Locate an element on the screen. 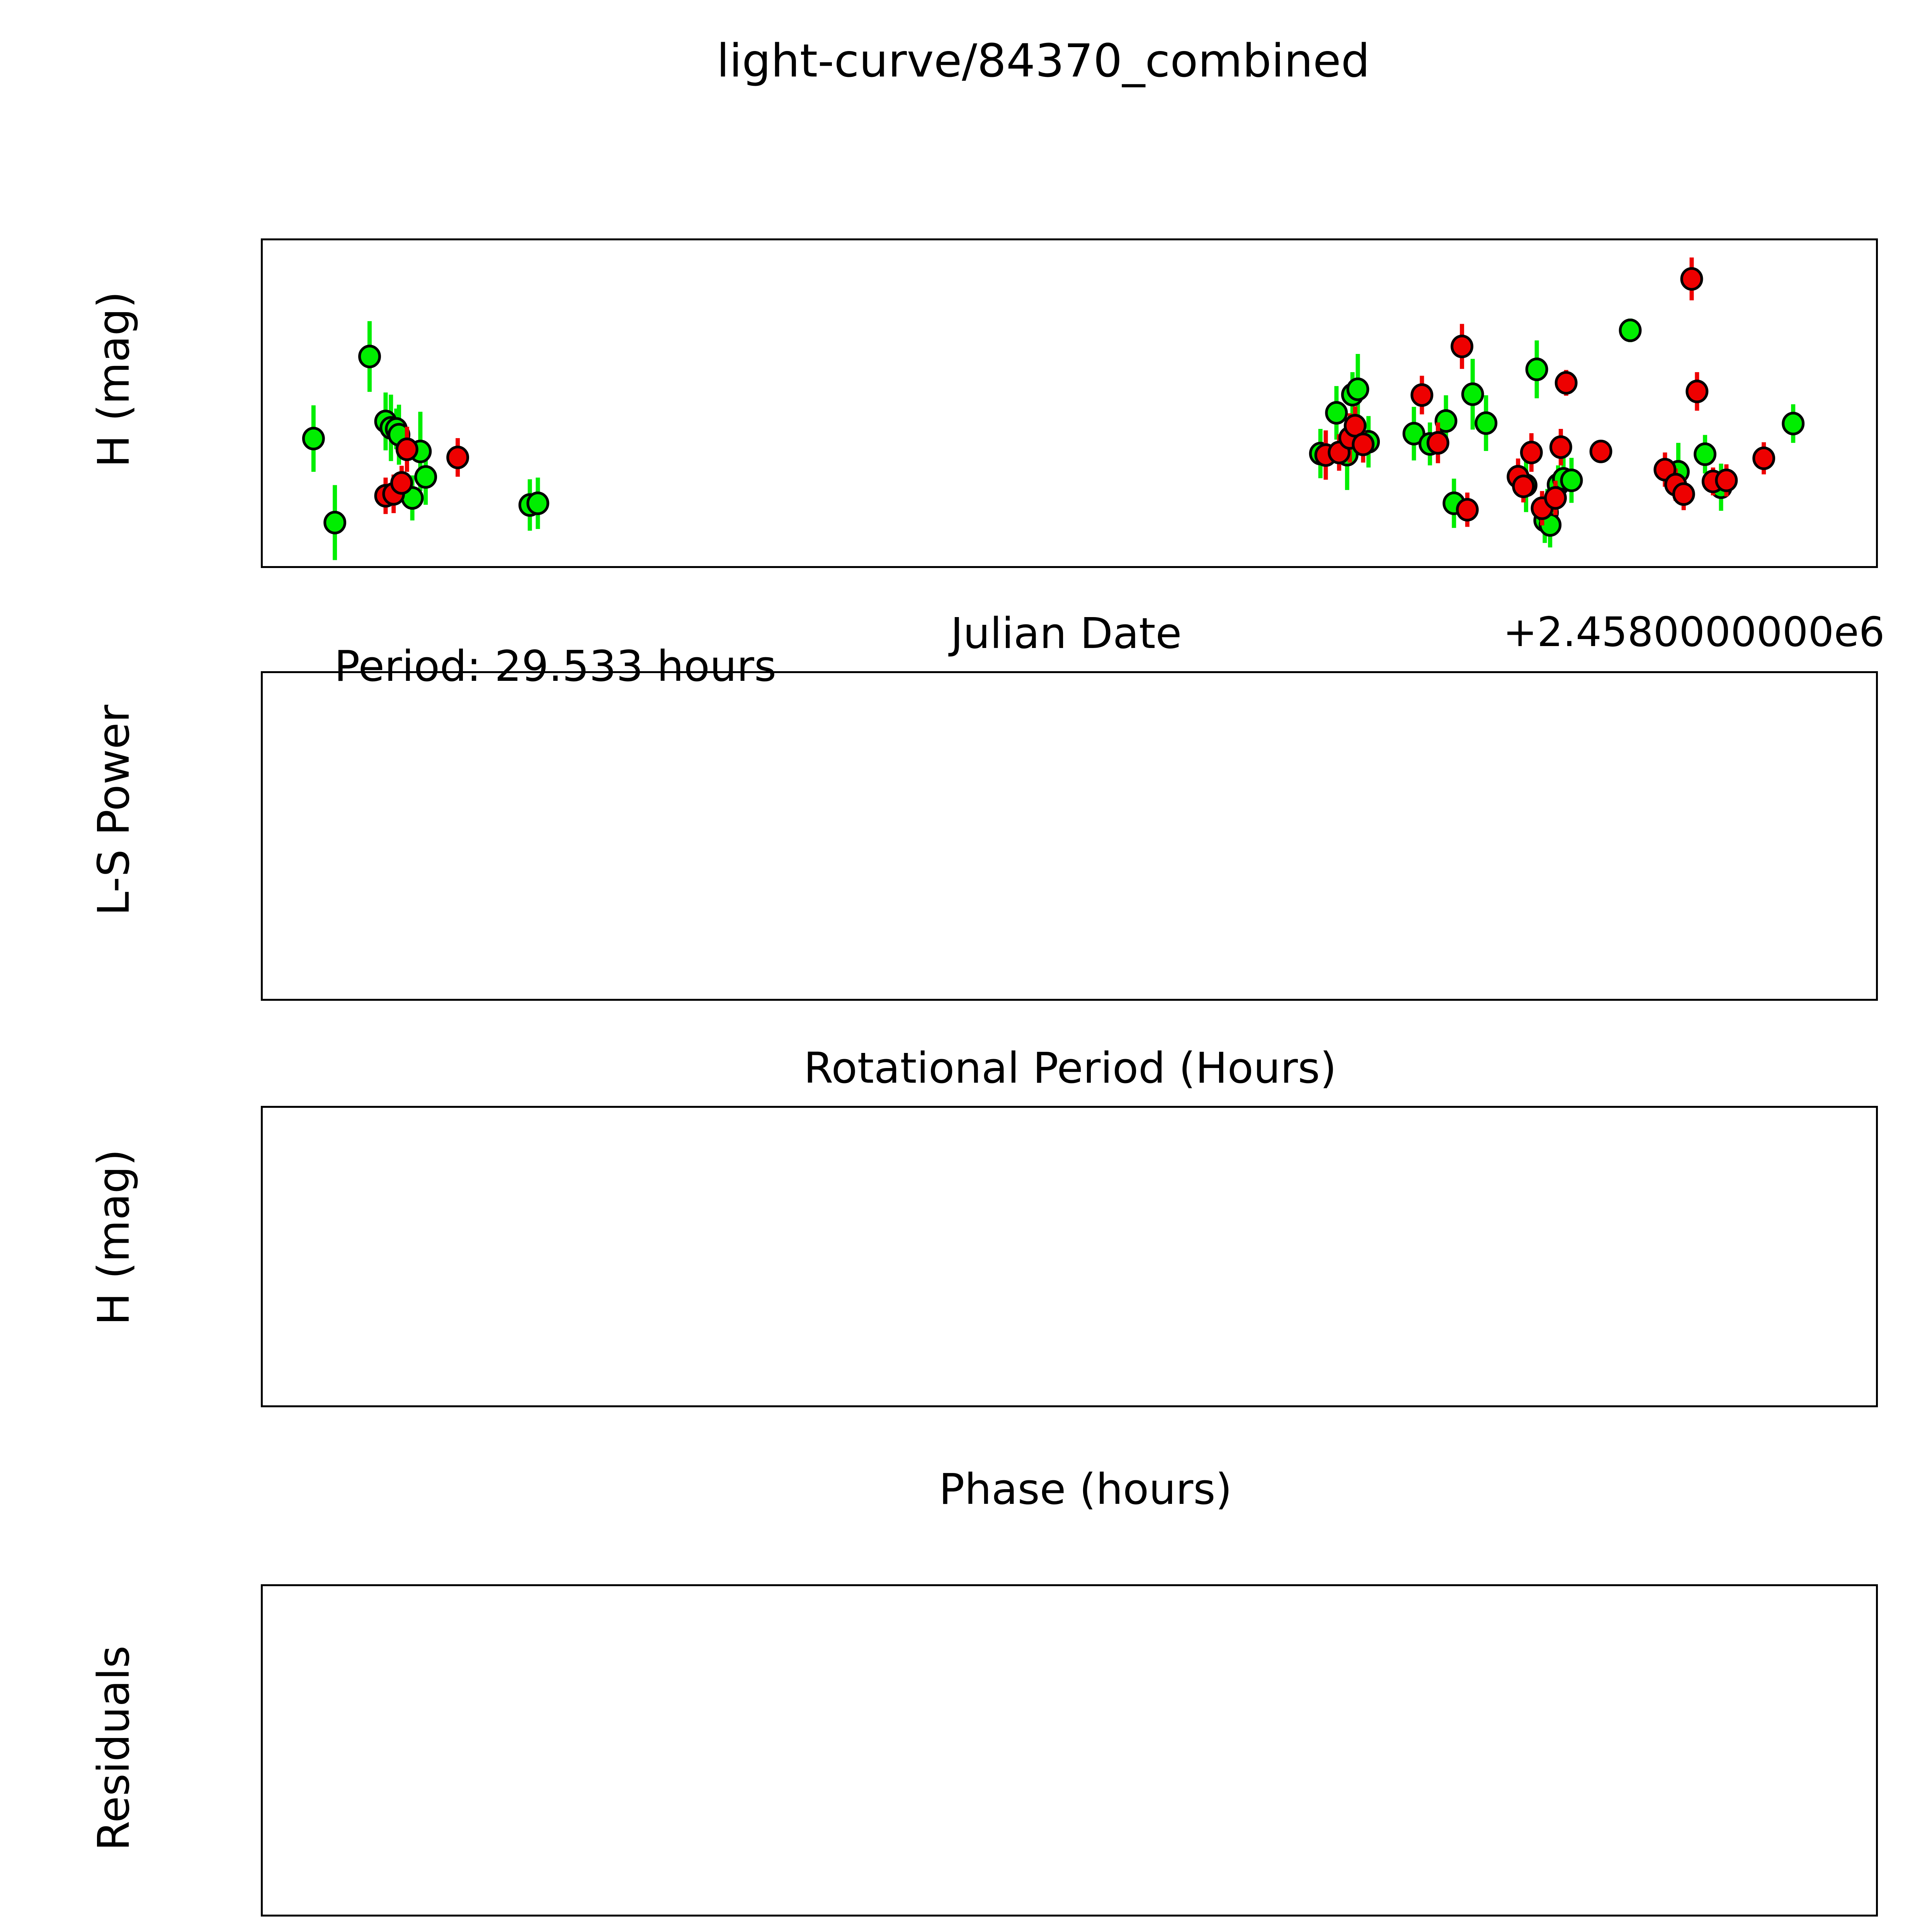  figure-title: light-curve/84370_combined is located at coordinates (1043, 61).